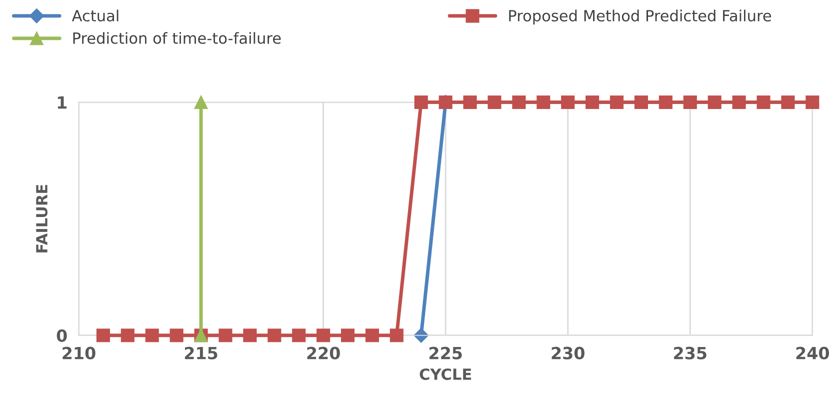 Image resolution: width=829 pixels, height=409 pixels. Describe the element at coordinates (79, 353) in the screenshot. I see `x-tick-label: 210` at that location.